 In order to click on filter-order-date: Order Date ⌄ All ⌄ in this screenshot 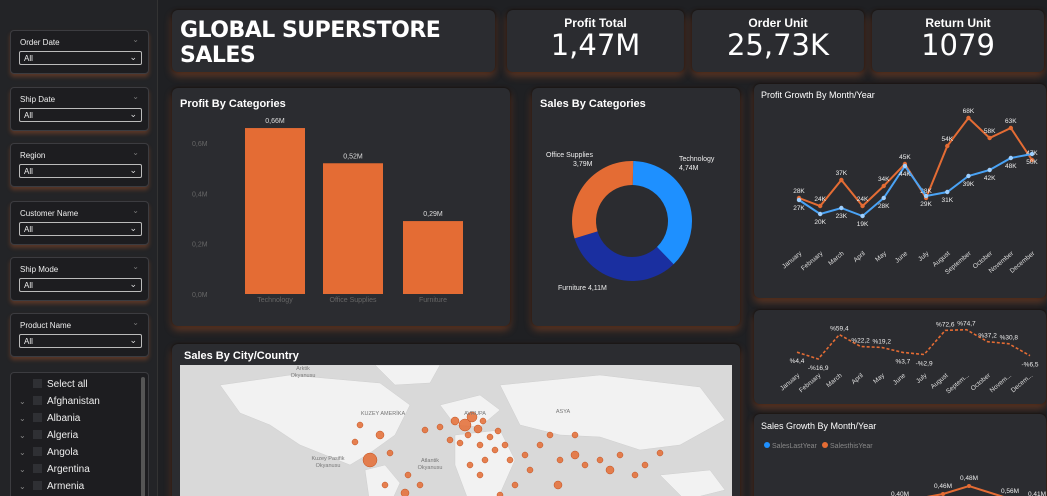, I will do `click(79, 52)`.